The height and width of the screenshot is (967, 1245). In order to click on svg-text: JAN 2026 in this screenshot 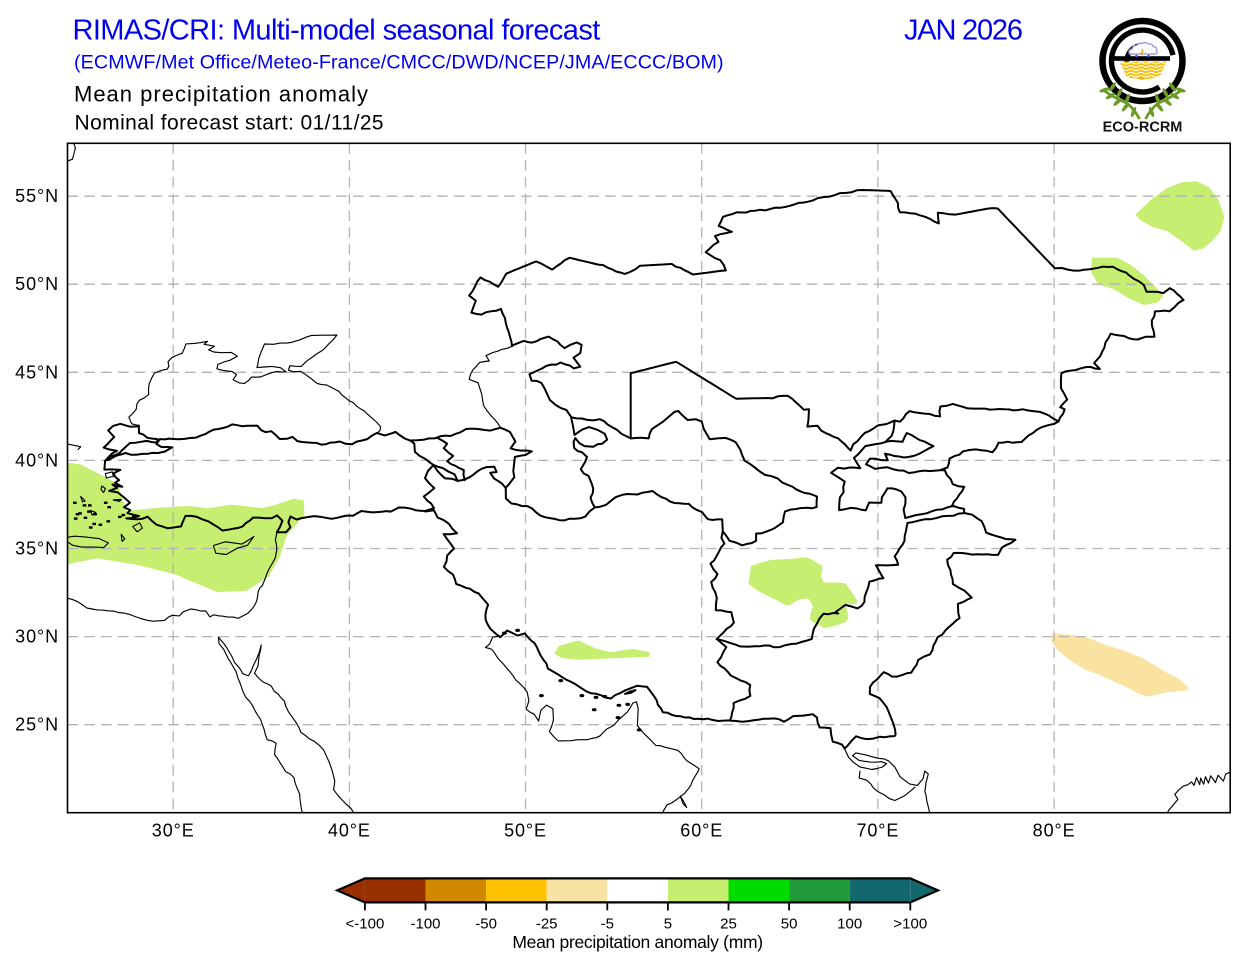, I will do `click(963, 30)`.